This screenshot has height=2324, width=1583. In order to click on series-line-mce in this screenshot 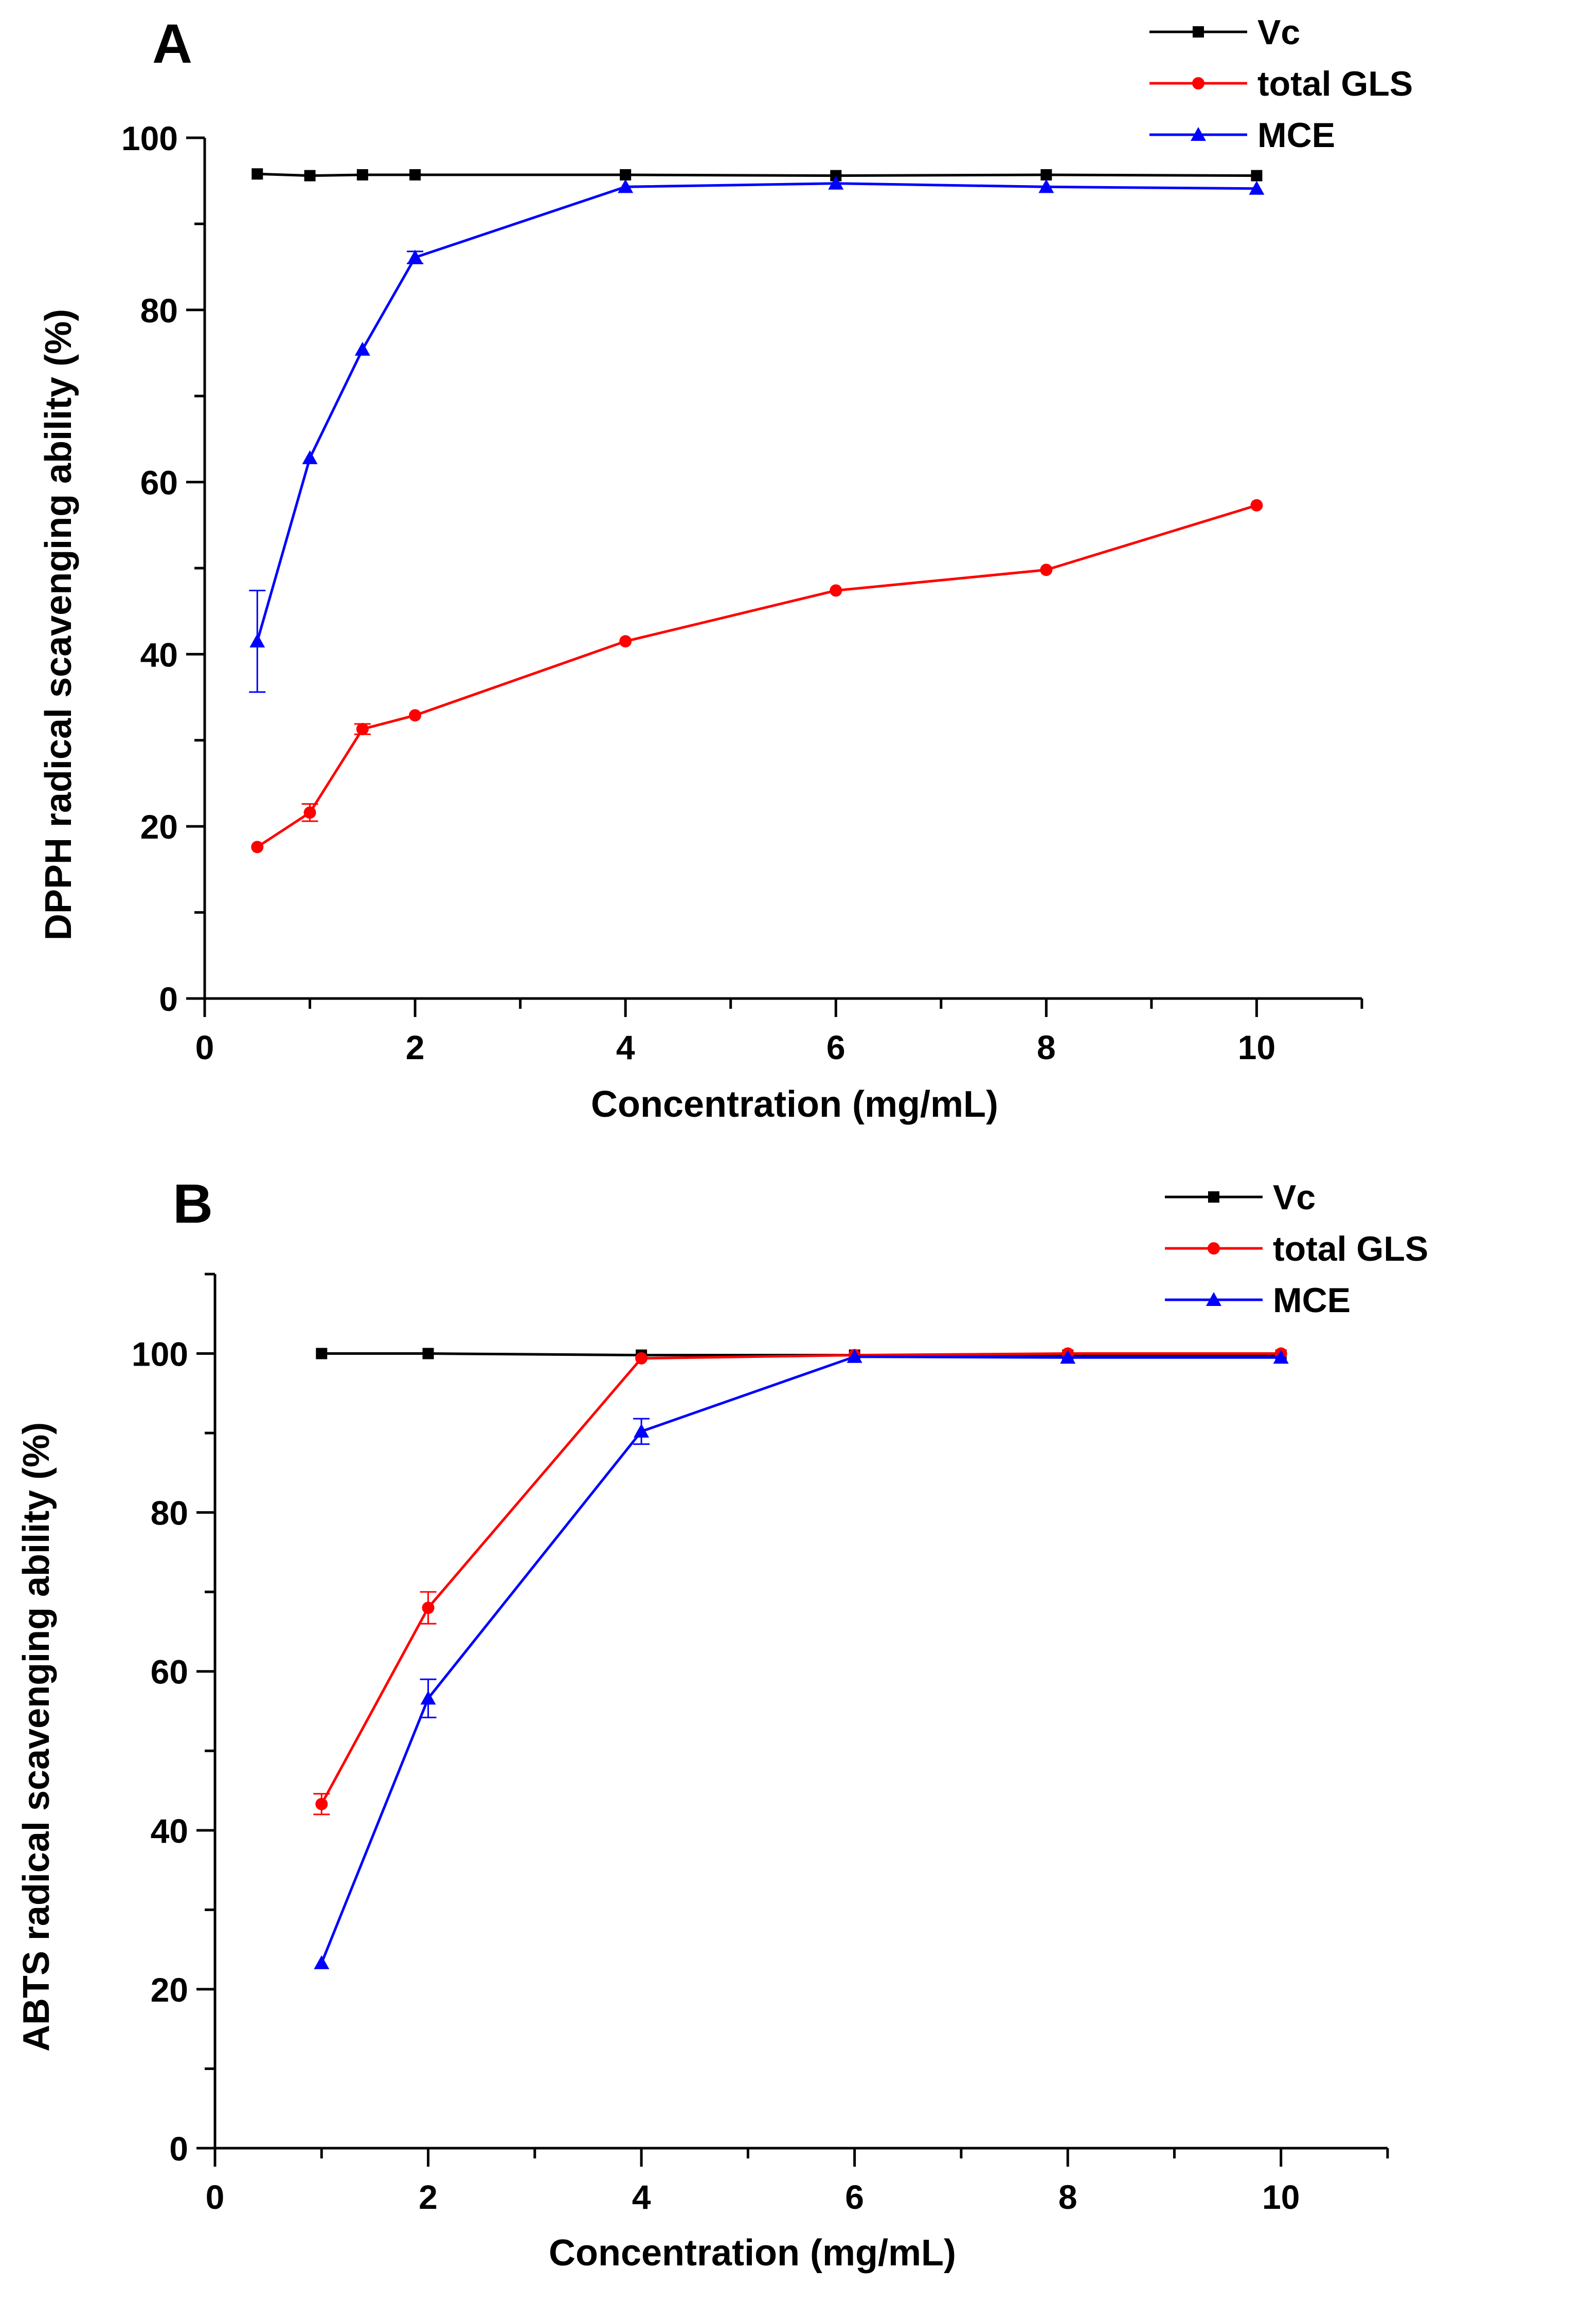, I will do `click(756, 412)`.